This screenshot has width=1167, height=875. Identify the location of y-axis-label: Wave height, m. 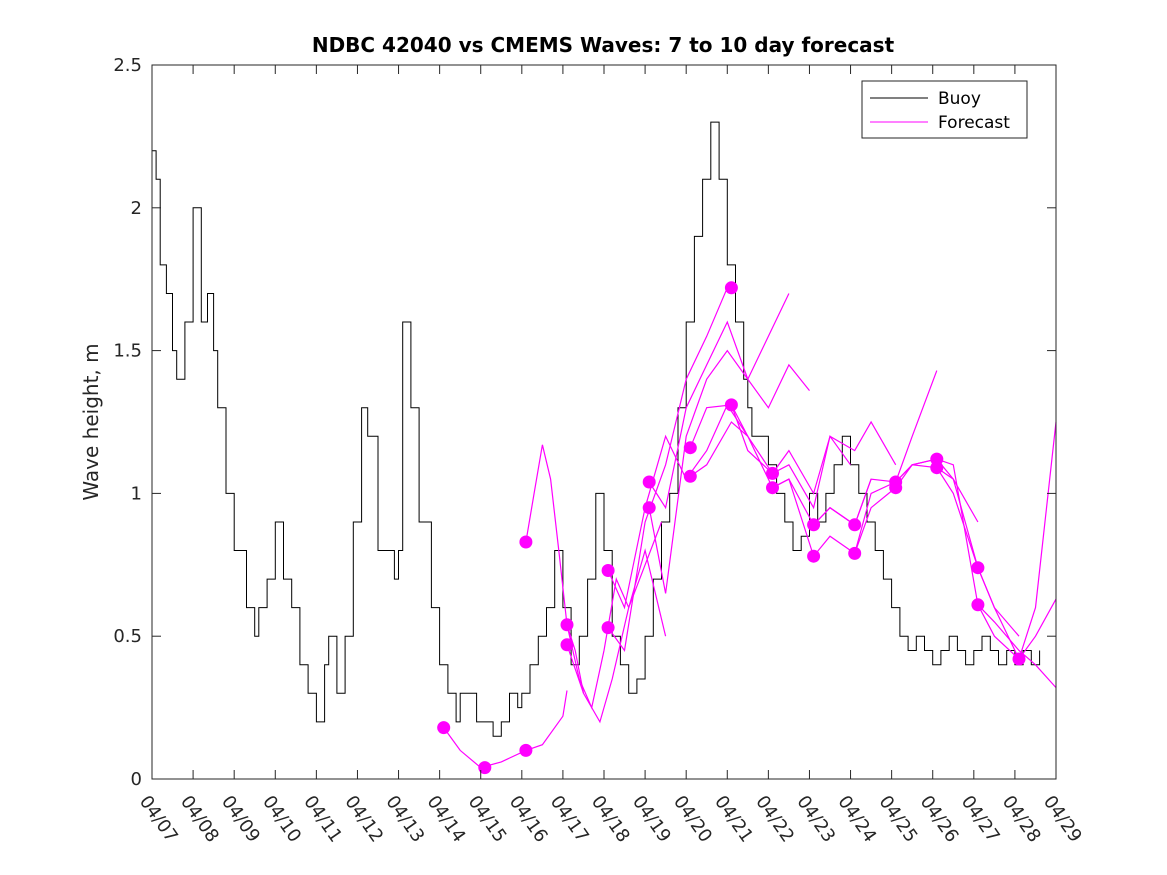
(91, 421).